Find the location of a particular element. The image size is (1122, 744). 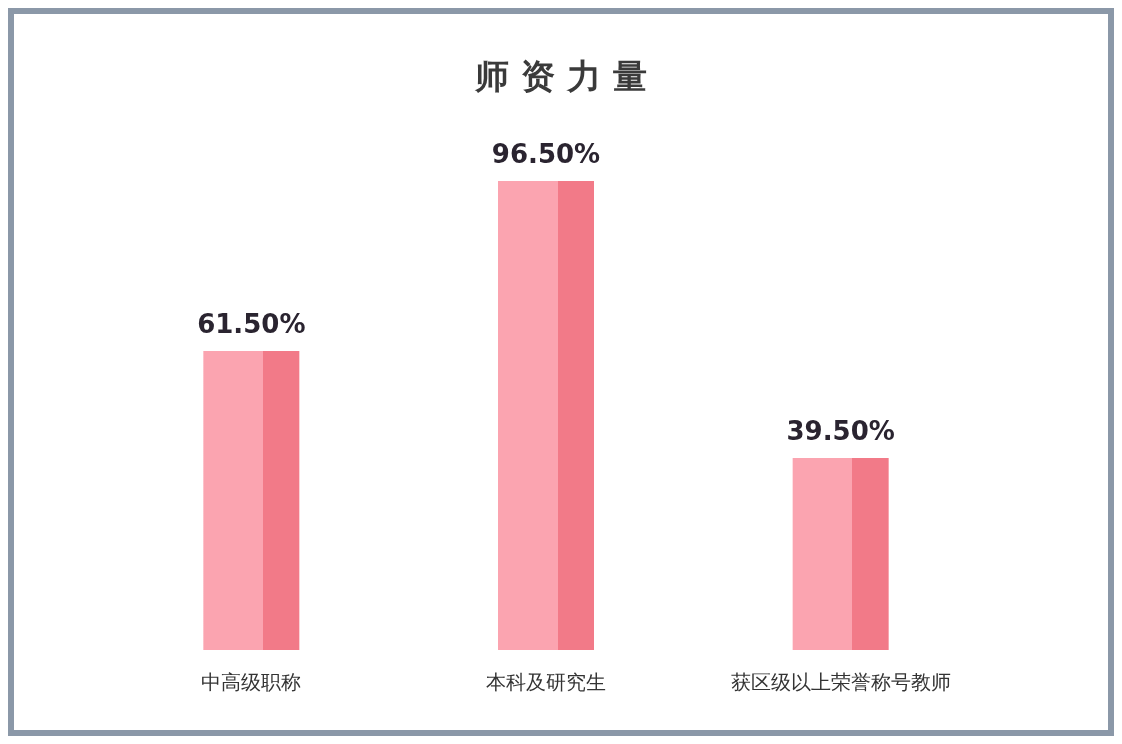

x-tick-label: 本科及研究生 is located at coordinates (546, 682).